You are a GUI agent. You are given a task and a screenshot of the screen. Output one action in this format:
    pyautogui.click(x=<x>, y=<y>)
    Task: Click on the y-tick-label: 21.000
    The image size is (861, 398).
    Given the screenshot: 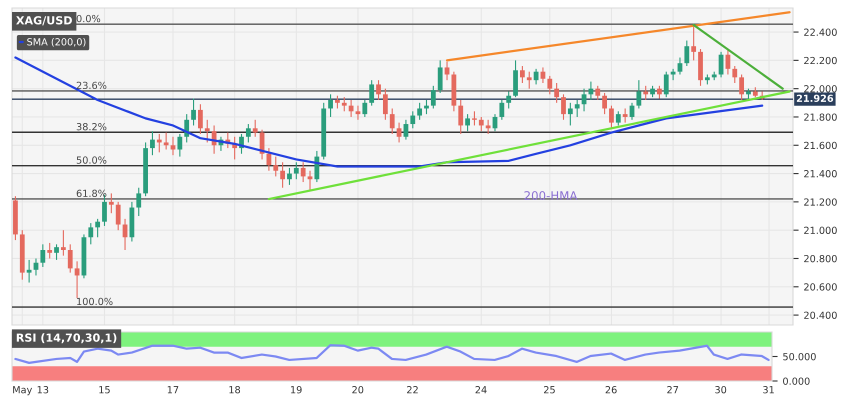 What is the action you would take?
    pyautogui.click(x=820, y=230)
    